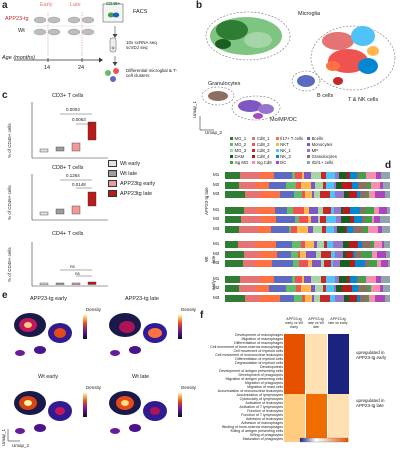  What do you see at coordinates (322, 150) in the screenshot?
I see `cluster-legend-item: MP` at bounding box center [322, 150].